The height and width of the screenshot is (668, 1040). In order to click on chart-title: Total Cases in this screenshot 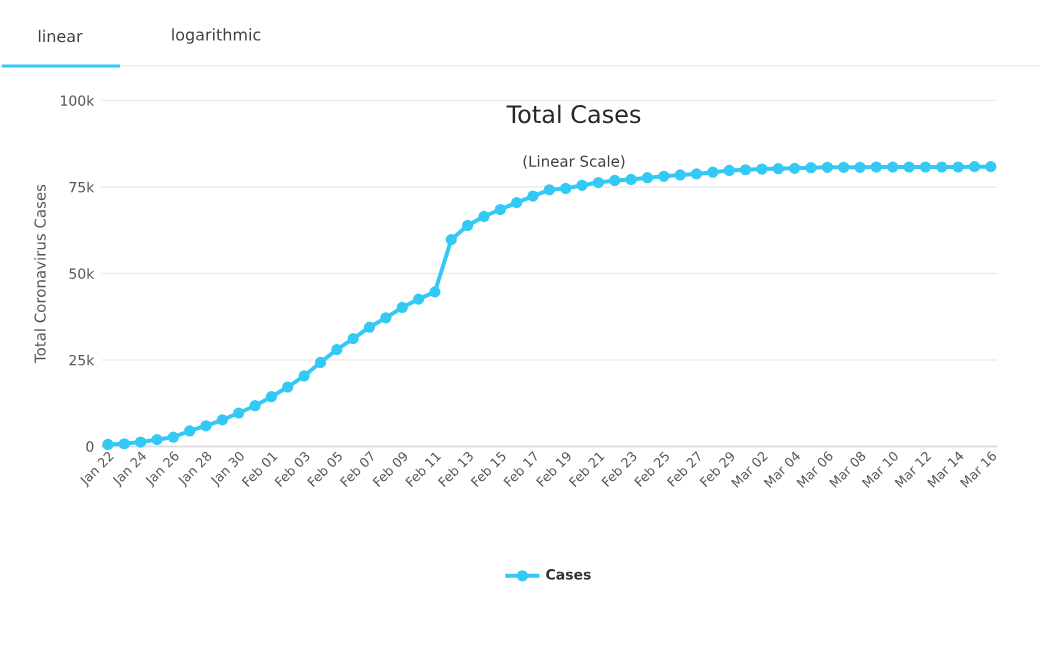, I will do `click(573, 114)`.